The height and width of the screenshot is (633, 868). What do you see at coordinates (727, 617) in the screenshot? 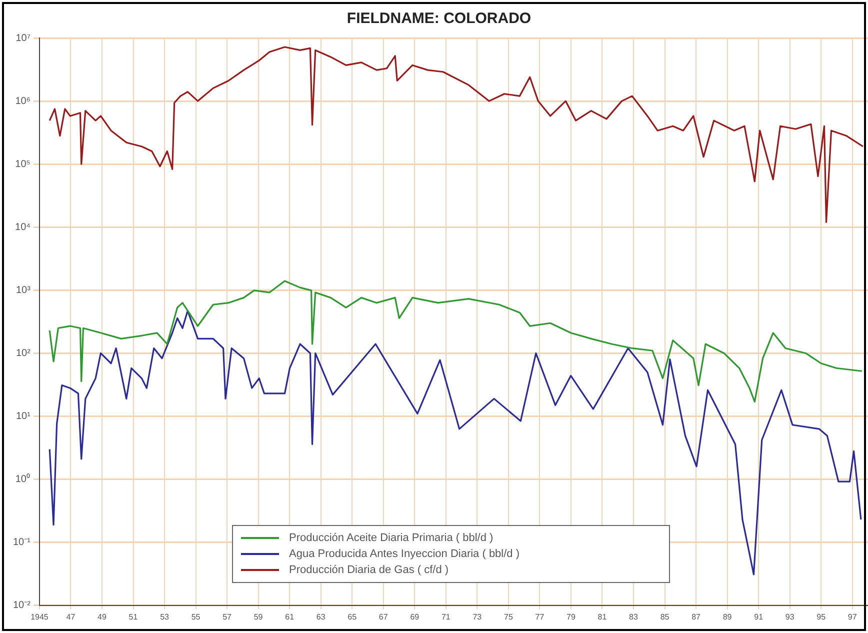
I see `x-tick-label: 89` at bounding box center [727, 617].